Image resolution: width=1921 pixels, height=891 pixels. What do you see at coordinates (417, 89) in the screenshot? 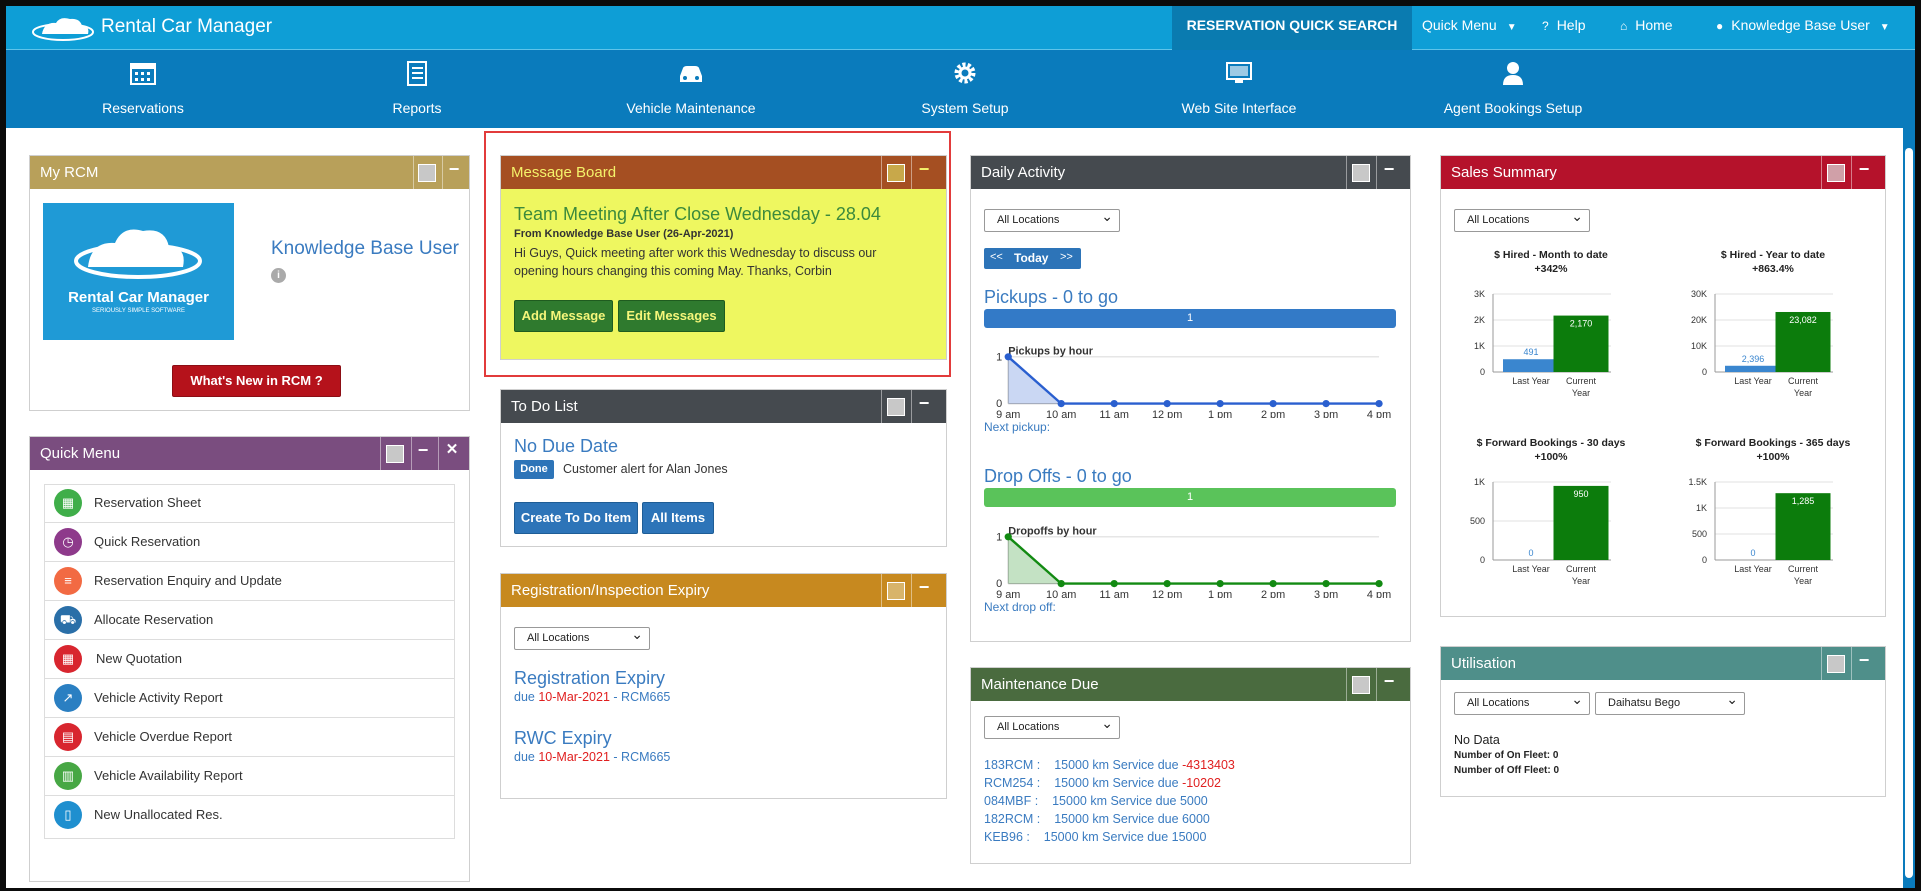
I see `module-reports: Reports` at bounding box center [417, 89].